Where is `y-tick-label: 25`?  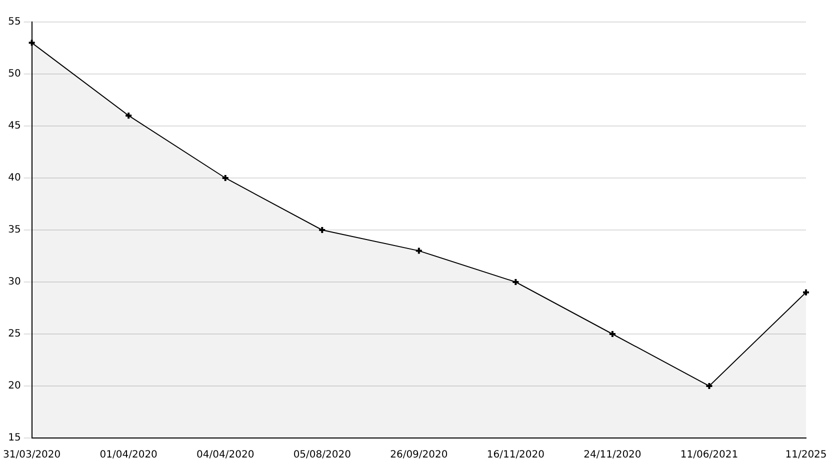
y-tick-label: 25 is located at coordinates (14, 334).